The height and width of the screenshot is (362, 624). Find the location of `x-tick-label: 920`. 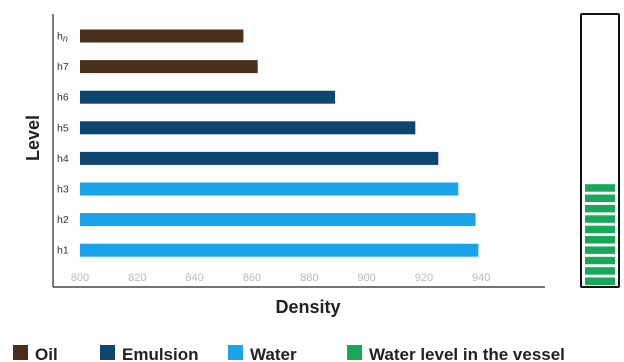

x-tick-label: 920 is located at coordinates (424, 278).